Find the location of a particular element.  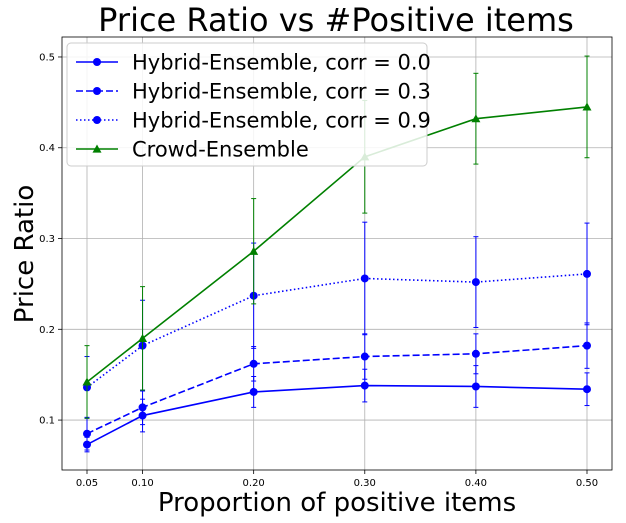

legend-label: Hybrid-Ensemble, corr = 0.9 is located at coordinates (281, 121).